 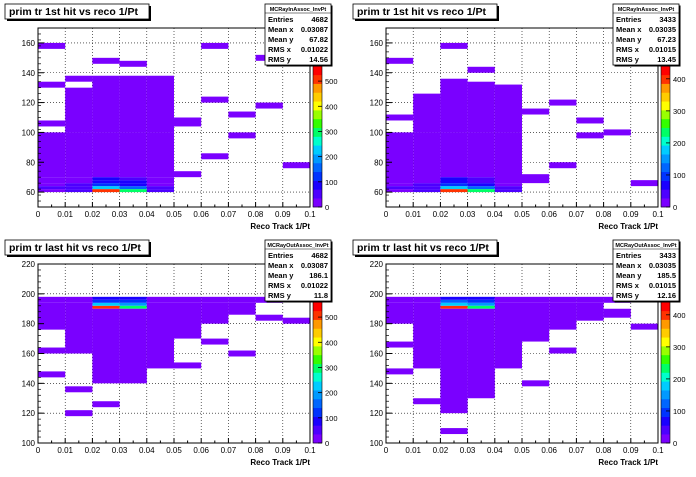 What do you see at coordinates (468, 214) in the screenshot?
I see `x-tick-label: 0.03` at bounding box center [468, 214].